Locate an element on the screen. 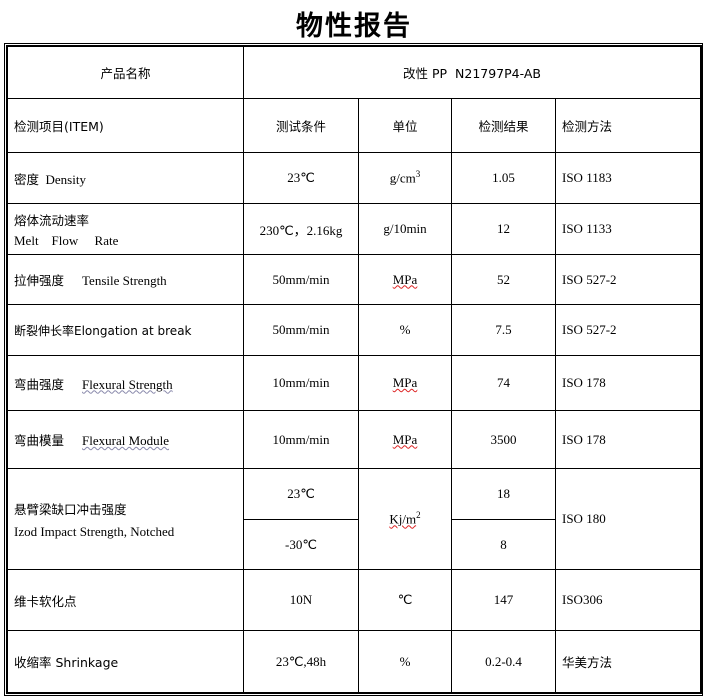 Image resolution: width=708 pixels, height=696 pixels. result-2: 8 is located at coordinates (503, 544).